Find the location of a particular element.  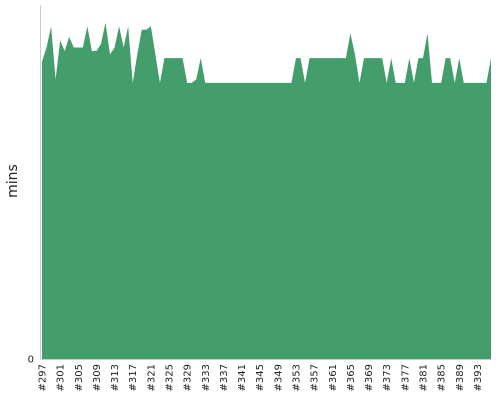

x-tick-label: #357 is located at coordinates (315, 377).